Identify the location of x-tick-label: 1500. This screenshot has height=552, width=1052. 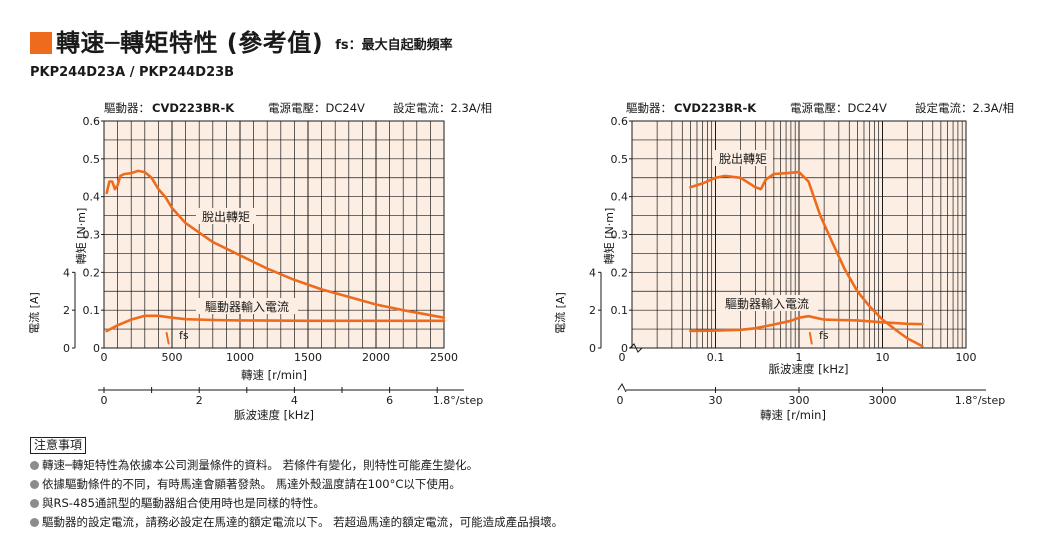
(308, 357).